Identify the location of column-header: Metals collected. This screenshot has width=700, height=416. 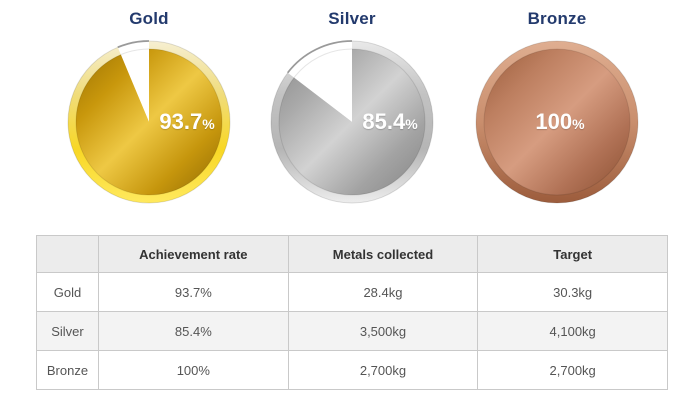
(383, 254).